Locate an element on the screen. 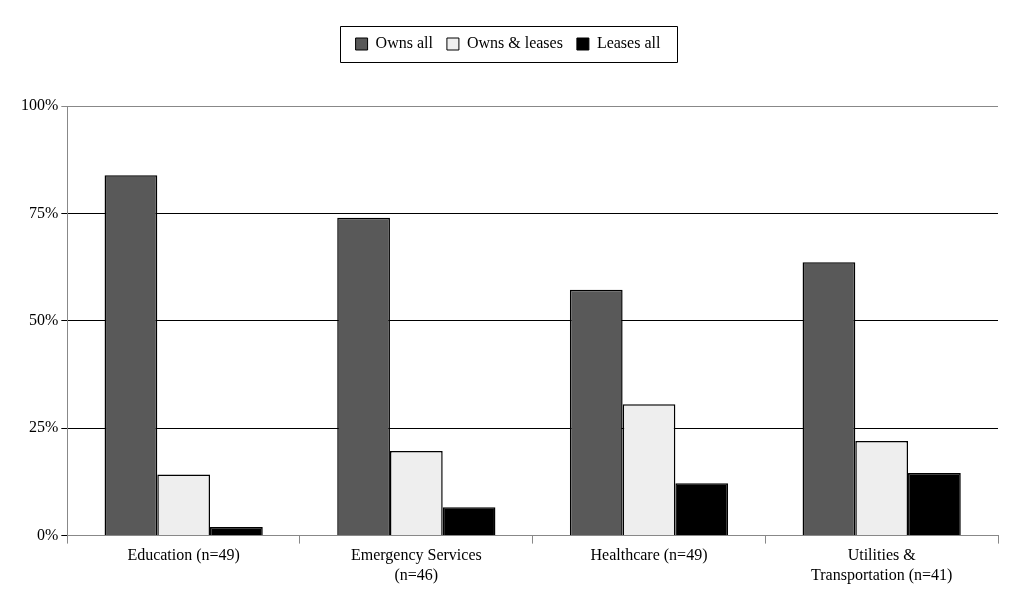 Image resolution: width=1010 pixels, height=595 pixels. legend-label: Owns all is located at coordinates (404, 43).